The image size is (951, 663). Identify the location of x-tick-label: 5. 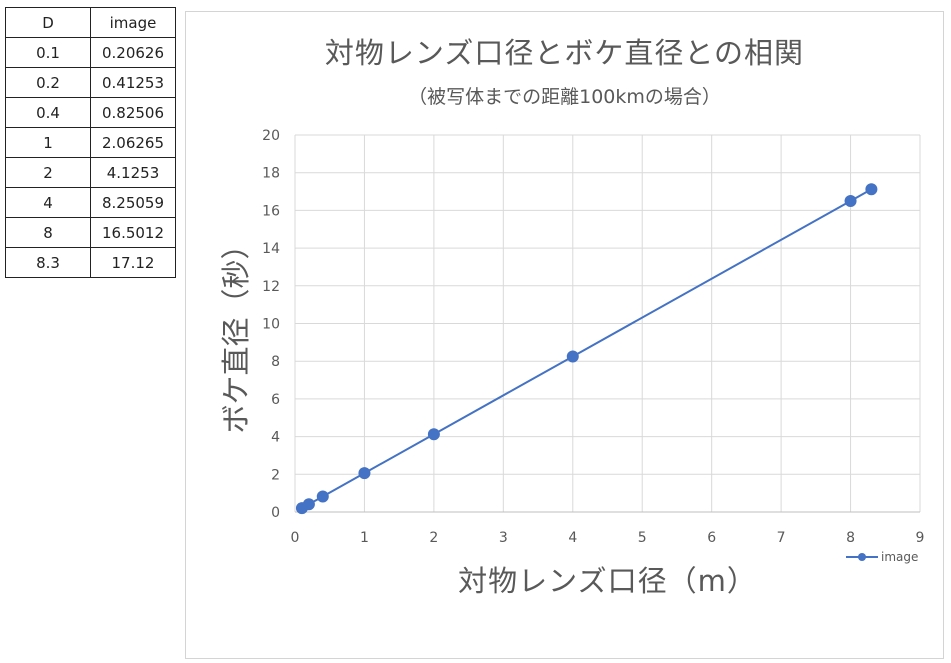
(642, 538).